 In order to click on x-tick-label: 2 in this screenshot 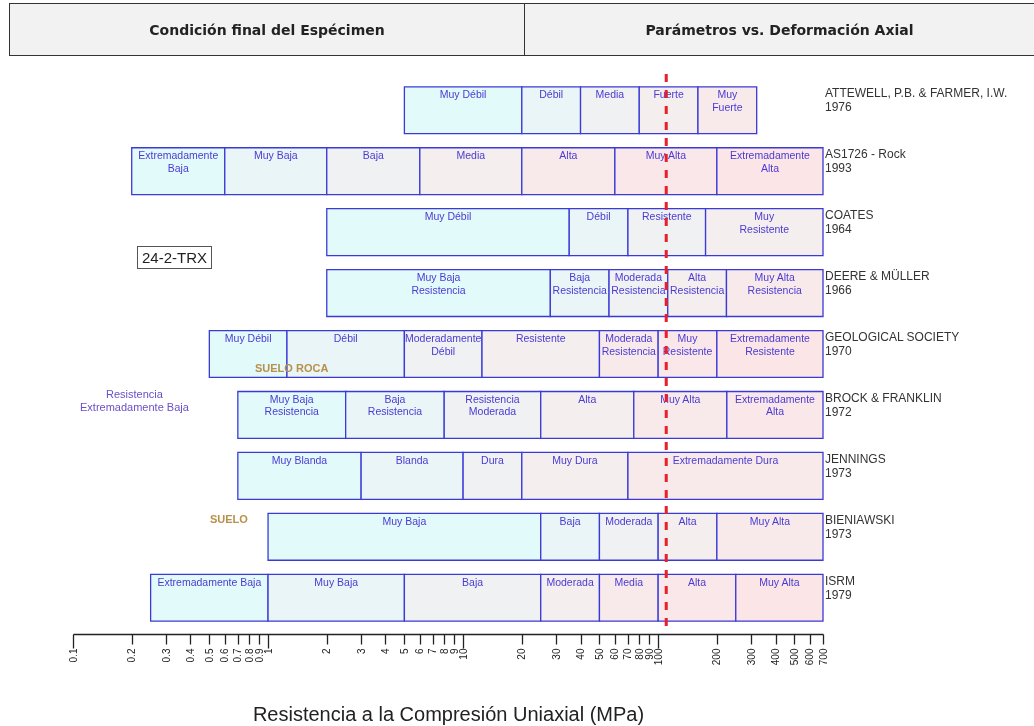, I will do `click(327, 651)`.